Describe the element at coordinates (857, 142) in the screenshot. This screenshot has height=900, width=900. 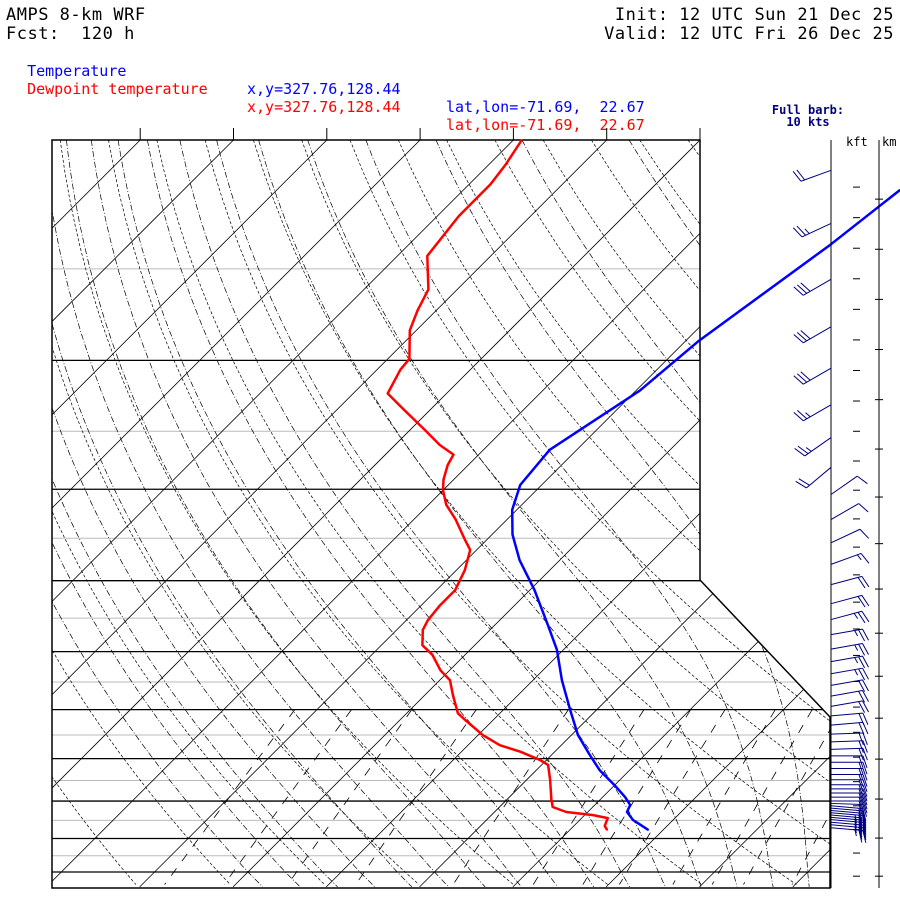
I see `kft-axis-label: kft` at that location.